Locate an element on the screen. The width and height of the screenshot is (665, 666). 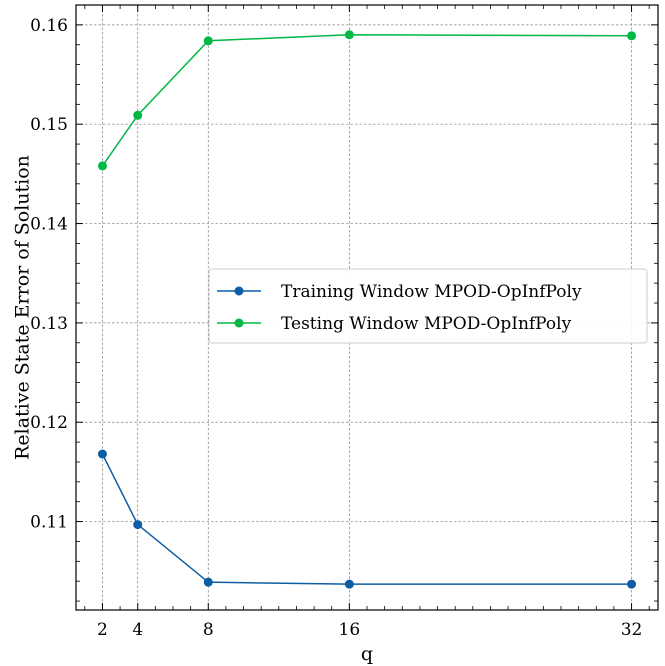
y-tick-label: 0.16 is located at coordinates (49, 26).